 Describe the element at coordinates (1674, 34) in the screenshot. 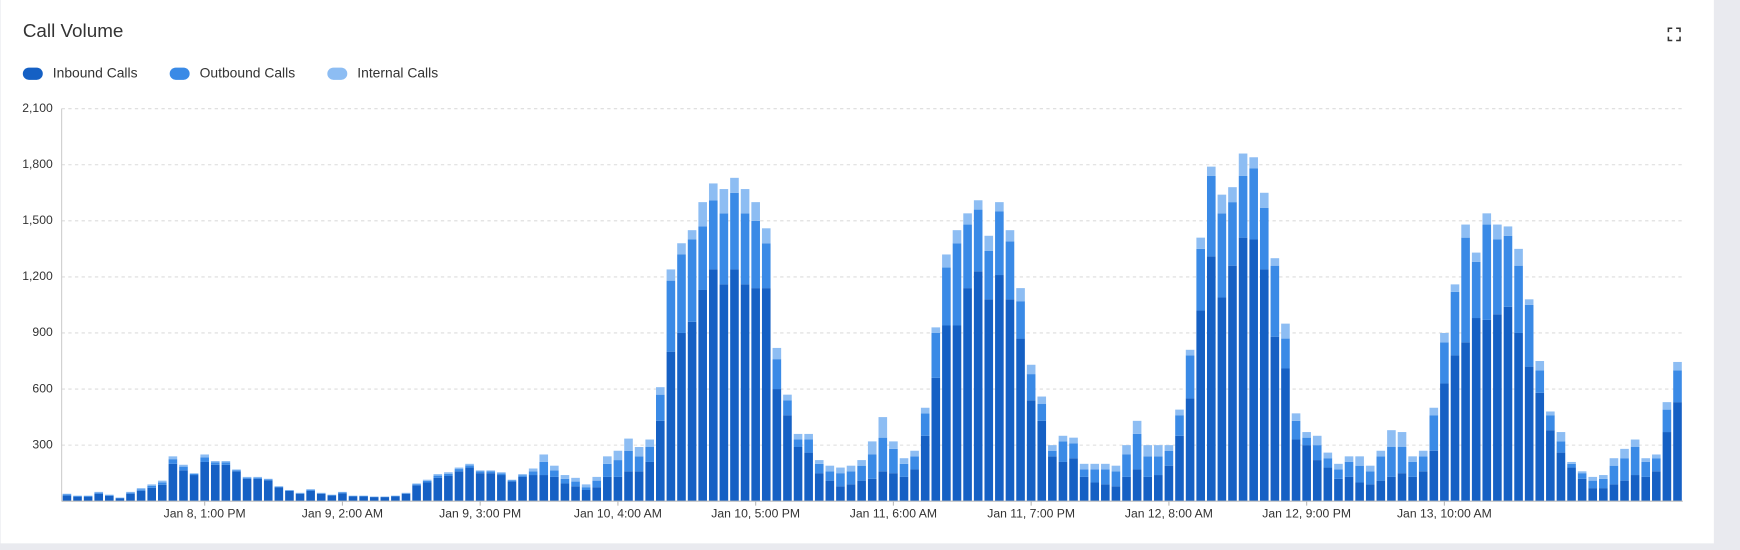

I see `expand-icon` at that location.